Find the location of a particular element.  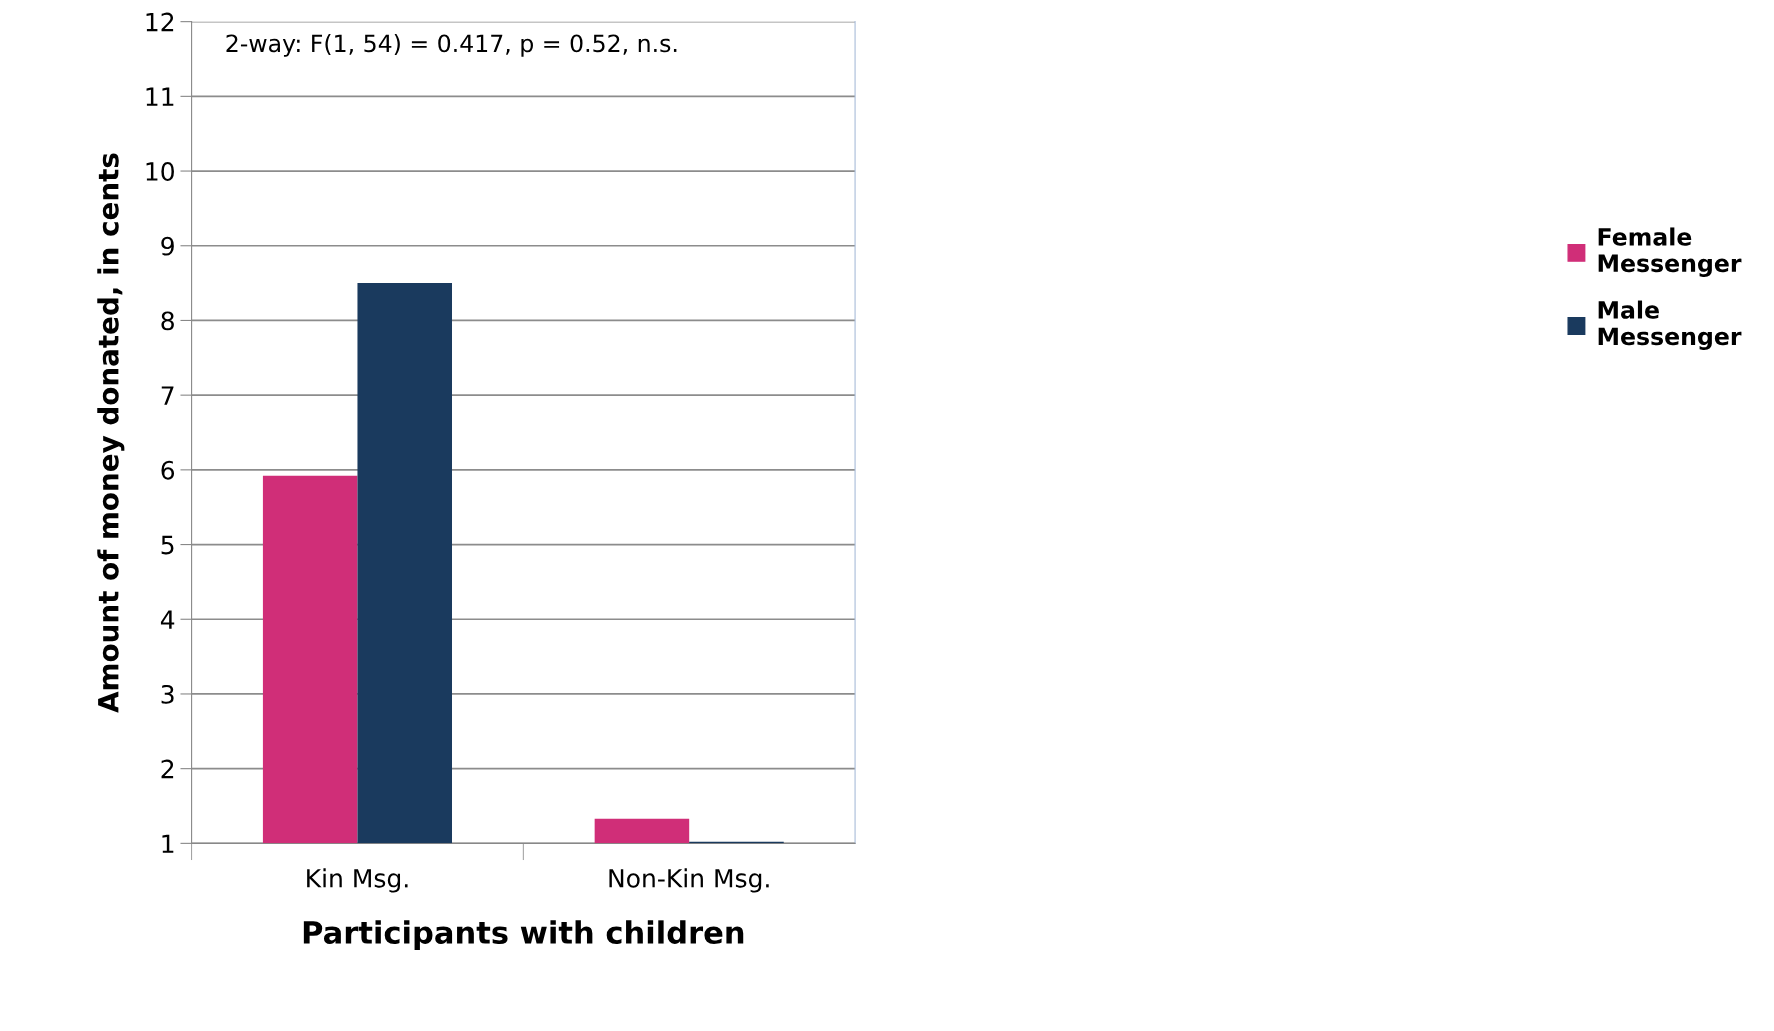

y-axis-title: Amount of money donated, in cents is located at coordinates (111, 433).